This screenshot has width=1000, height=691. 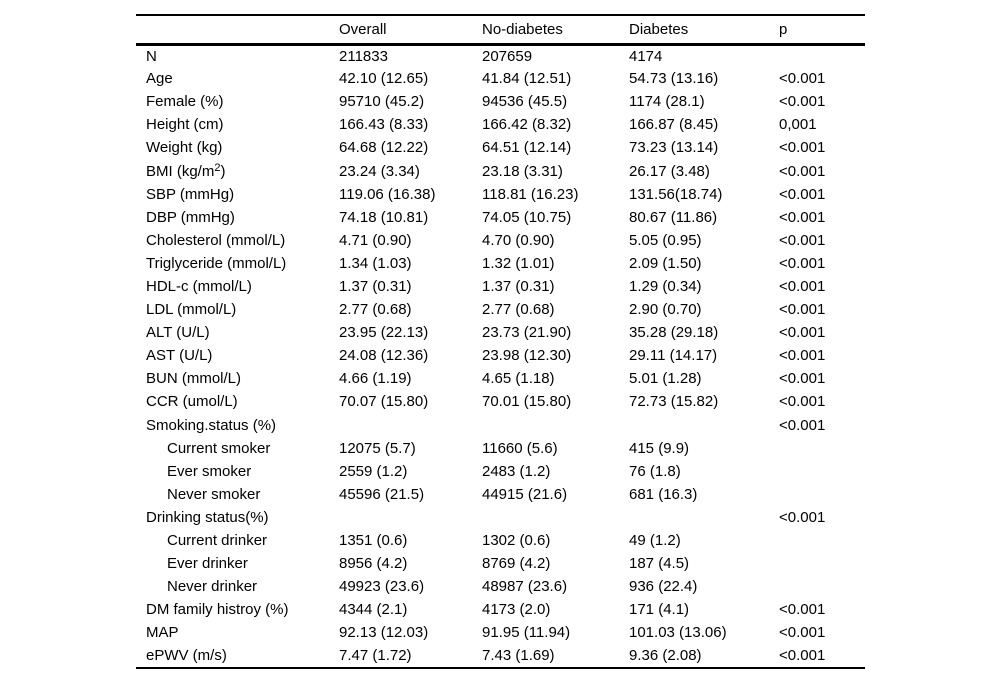 What do you see at coordinates (207, 517) in the screenshot?
I see `row-label: Drinking status(%)` at bounding box center [207, 517].